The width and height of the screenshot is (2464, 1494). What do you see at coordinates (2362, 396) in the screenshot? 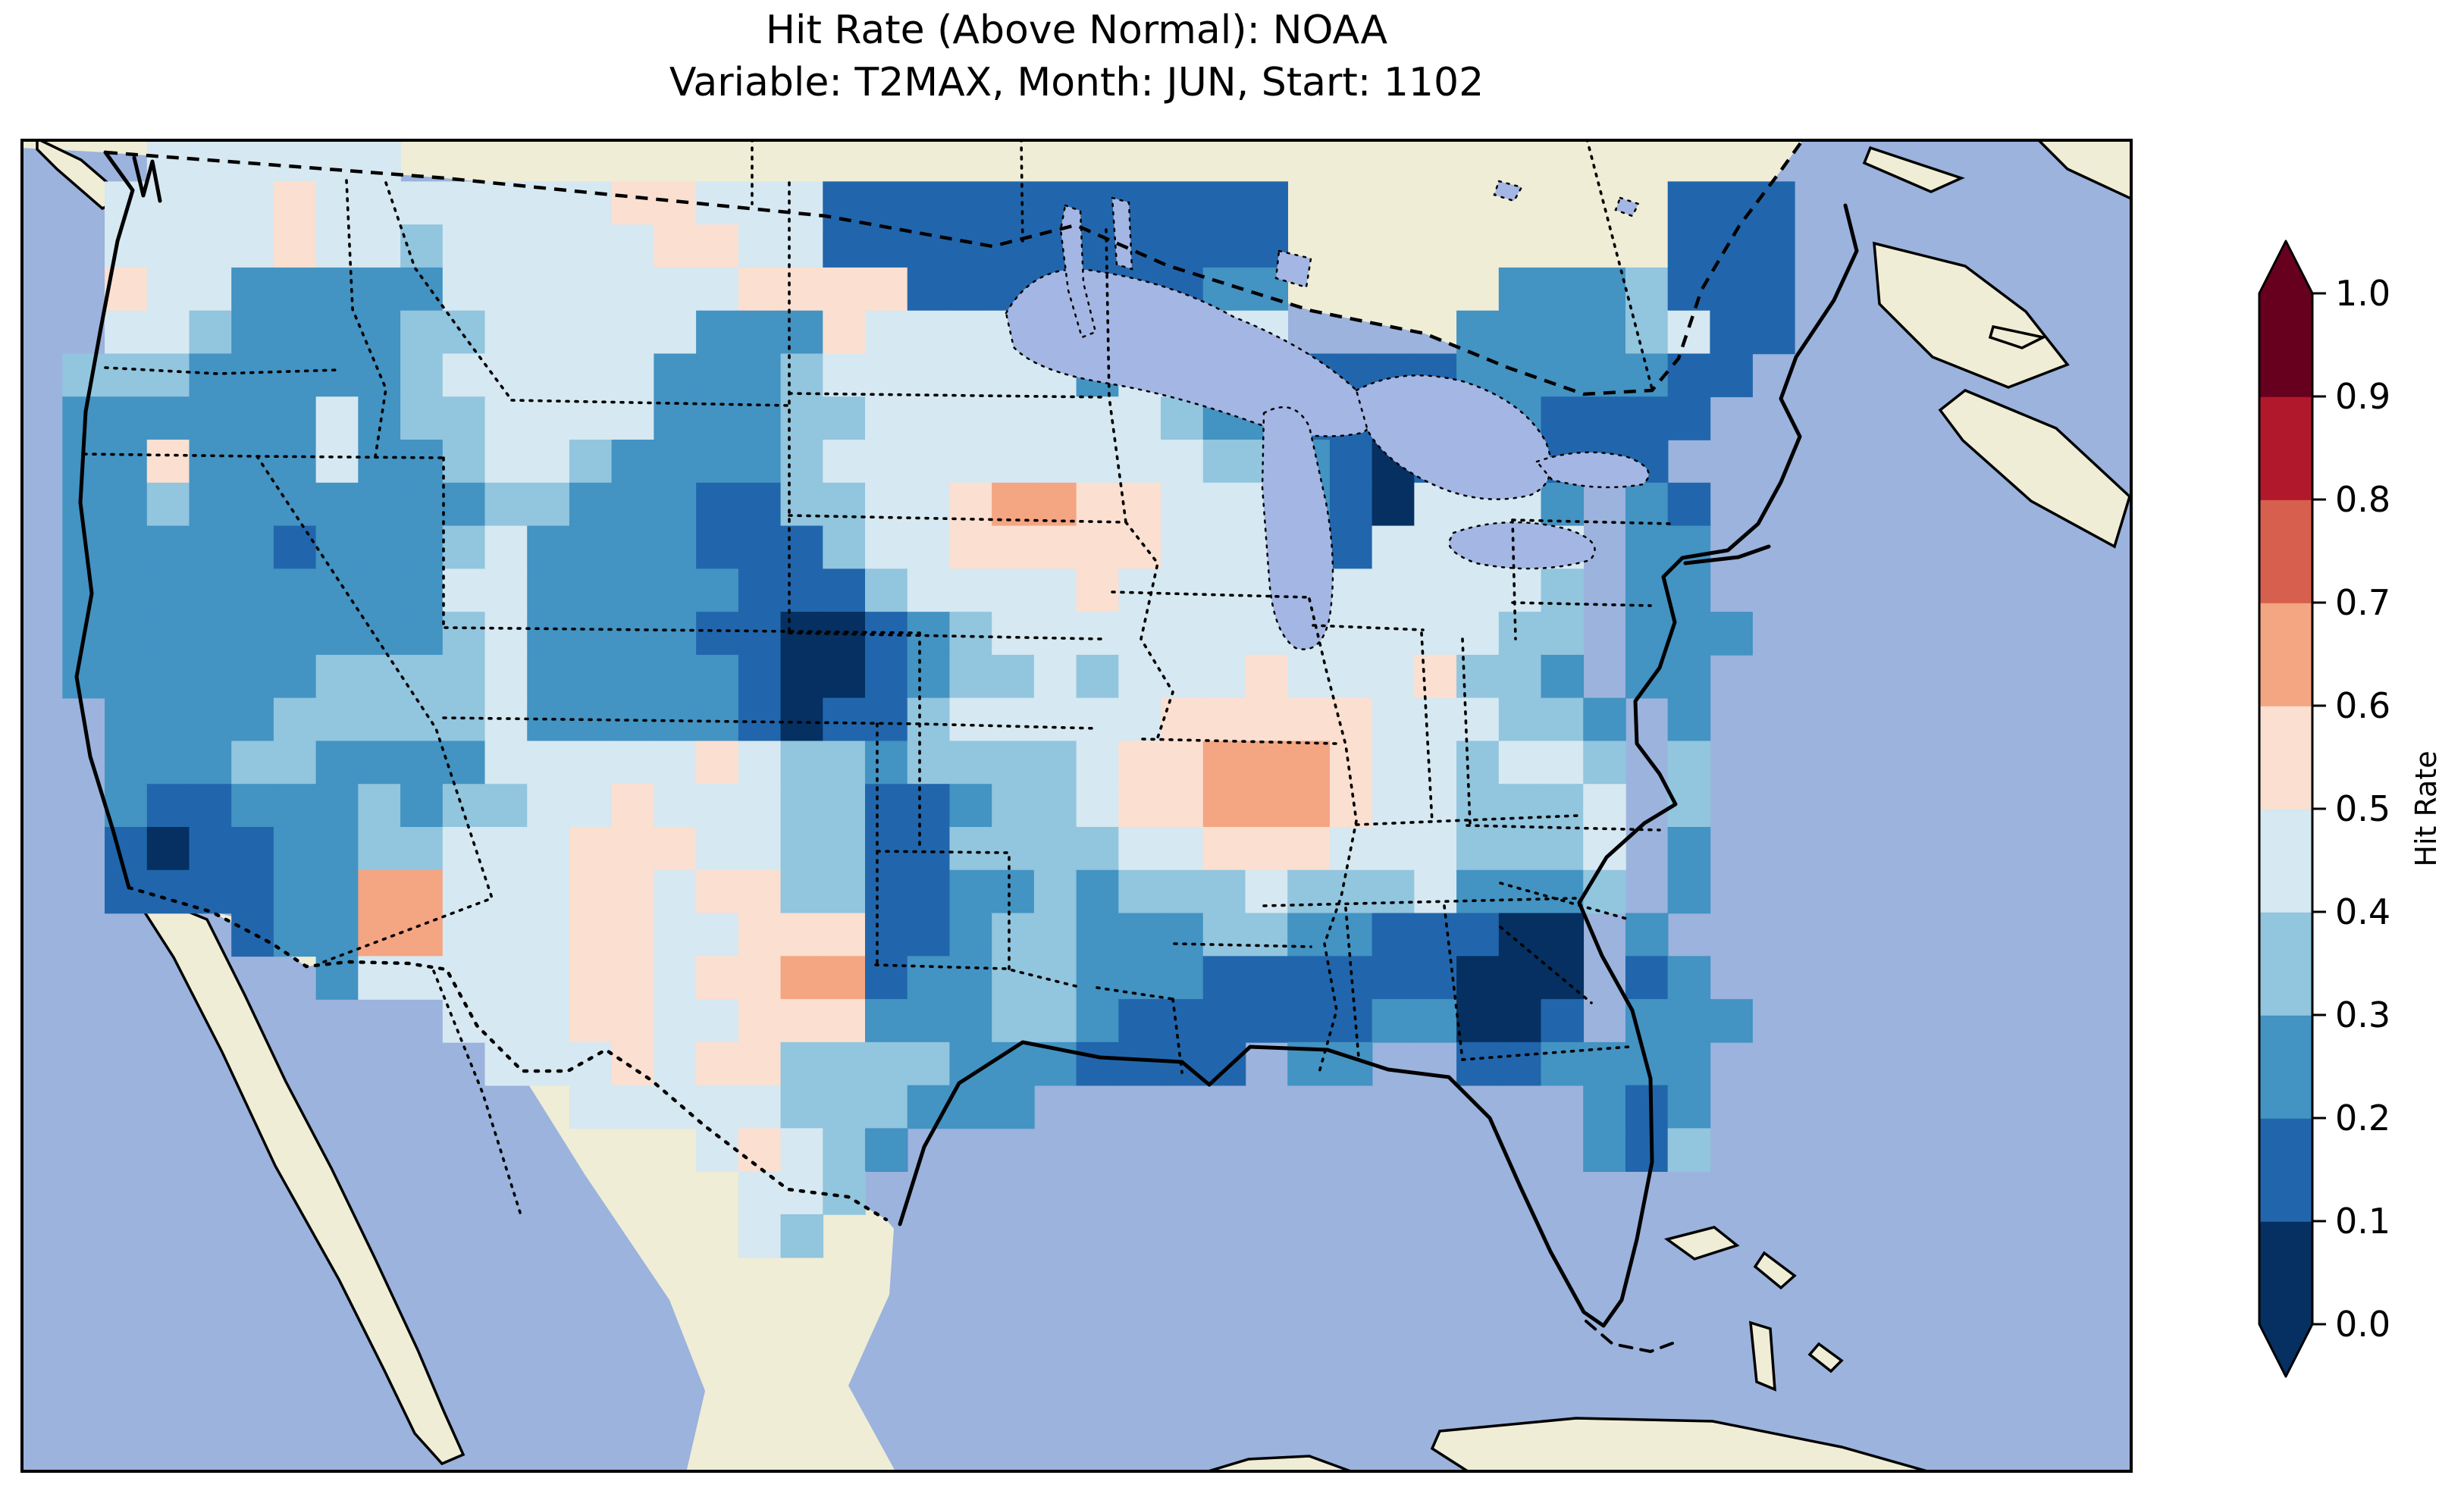
I see `colorbar-tick-label: 0.9` at bounding box center [2362, 396].